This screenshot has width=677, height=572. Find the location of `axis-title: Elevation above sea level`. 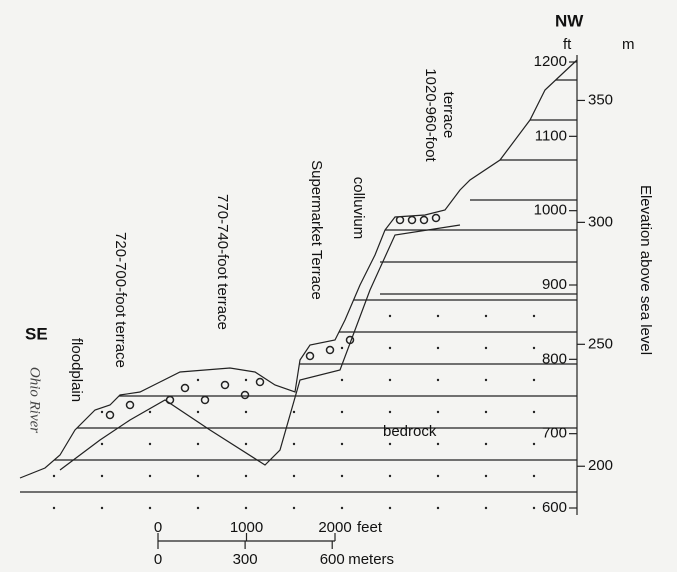

axis-title: Elevation above sea level is located at coordinates (645, 270).